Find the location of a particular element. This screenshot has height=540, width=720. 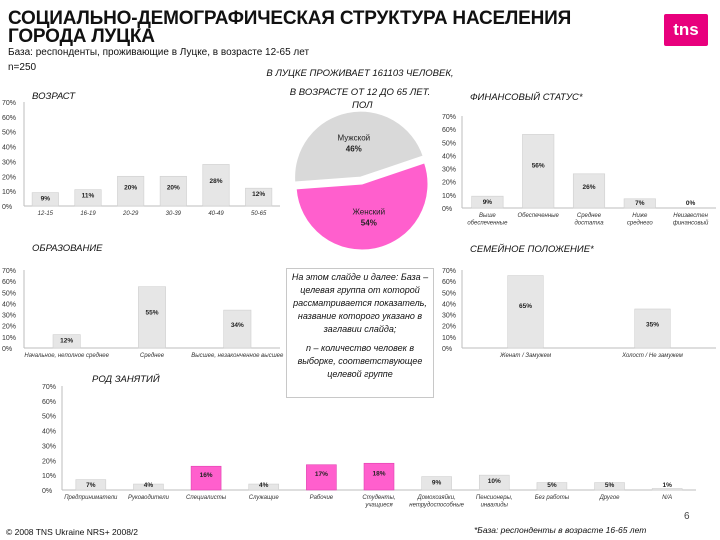

occupation-value-label: 10% is located at coordinates (494, 481).